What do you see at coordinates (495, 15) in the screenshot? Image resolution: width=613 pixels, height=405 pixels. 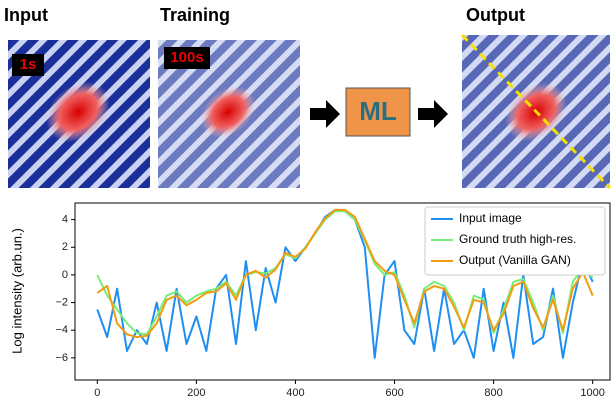 I see `panel-title: Output` at bounding box center [495, 15].